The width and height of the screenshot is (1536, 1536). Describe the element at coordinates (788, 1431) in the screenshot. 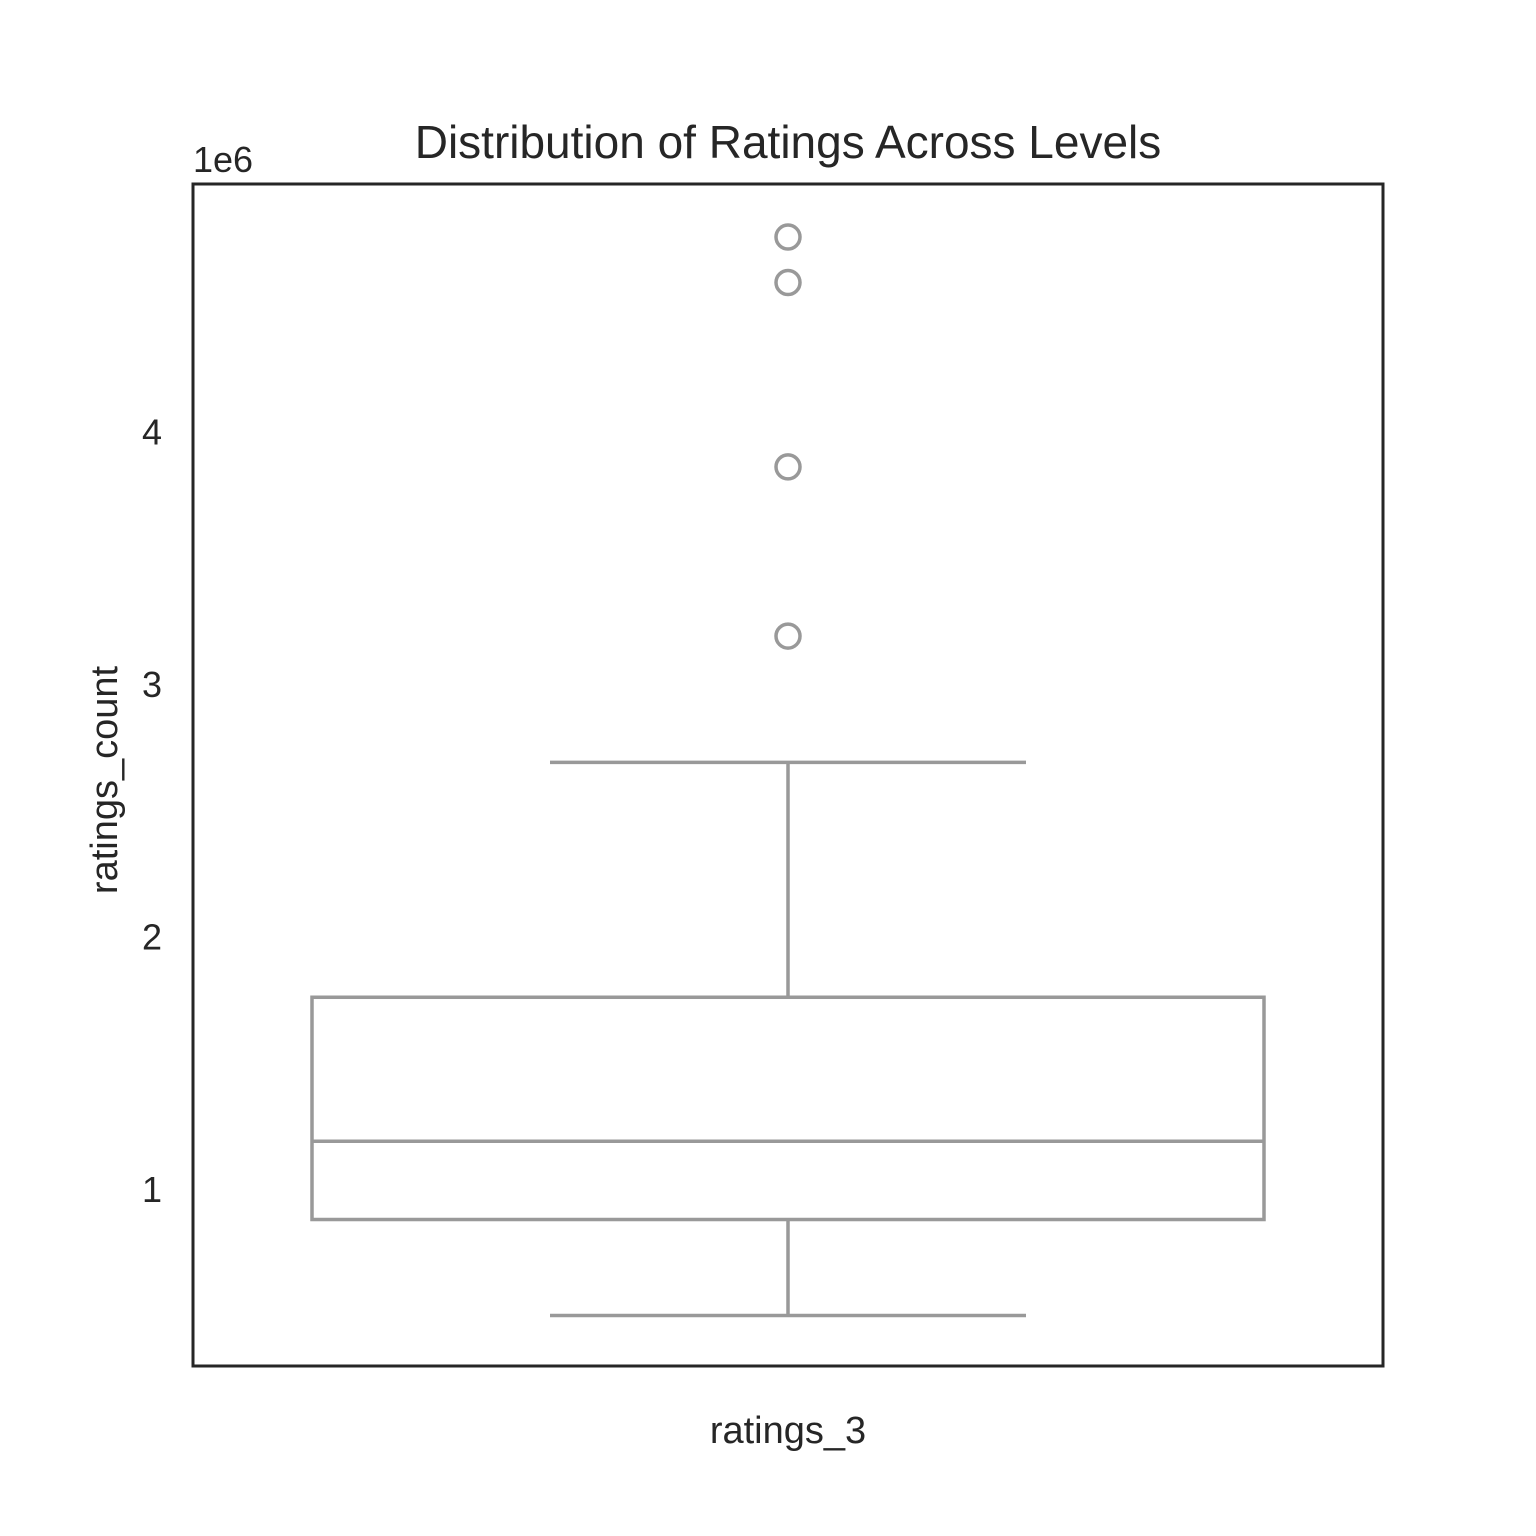

I see `x-axis-label: ratings_3` at that location.